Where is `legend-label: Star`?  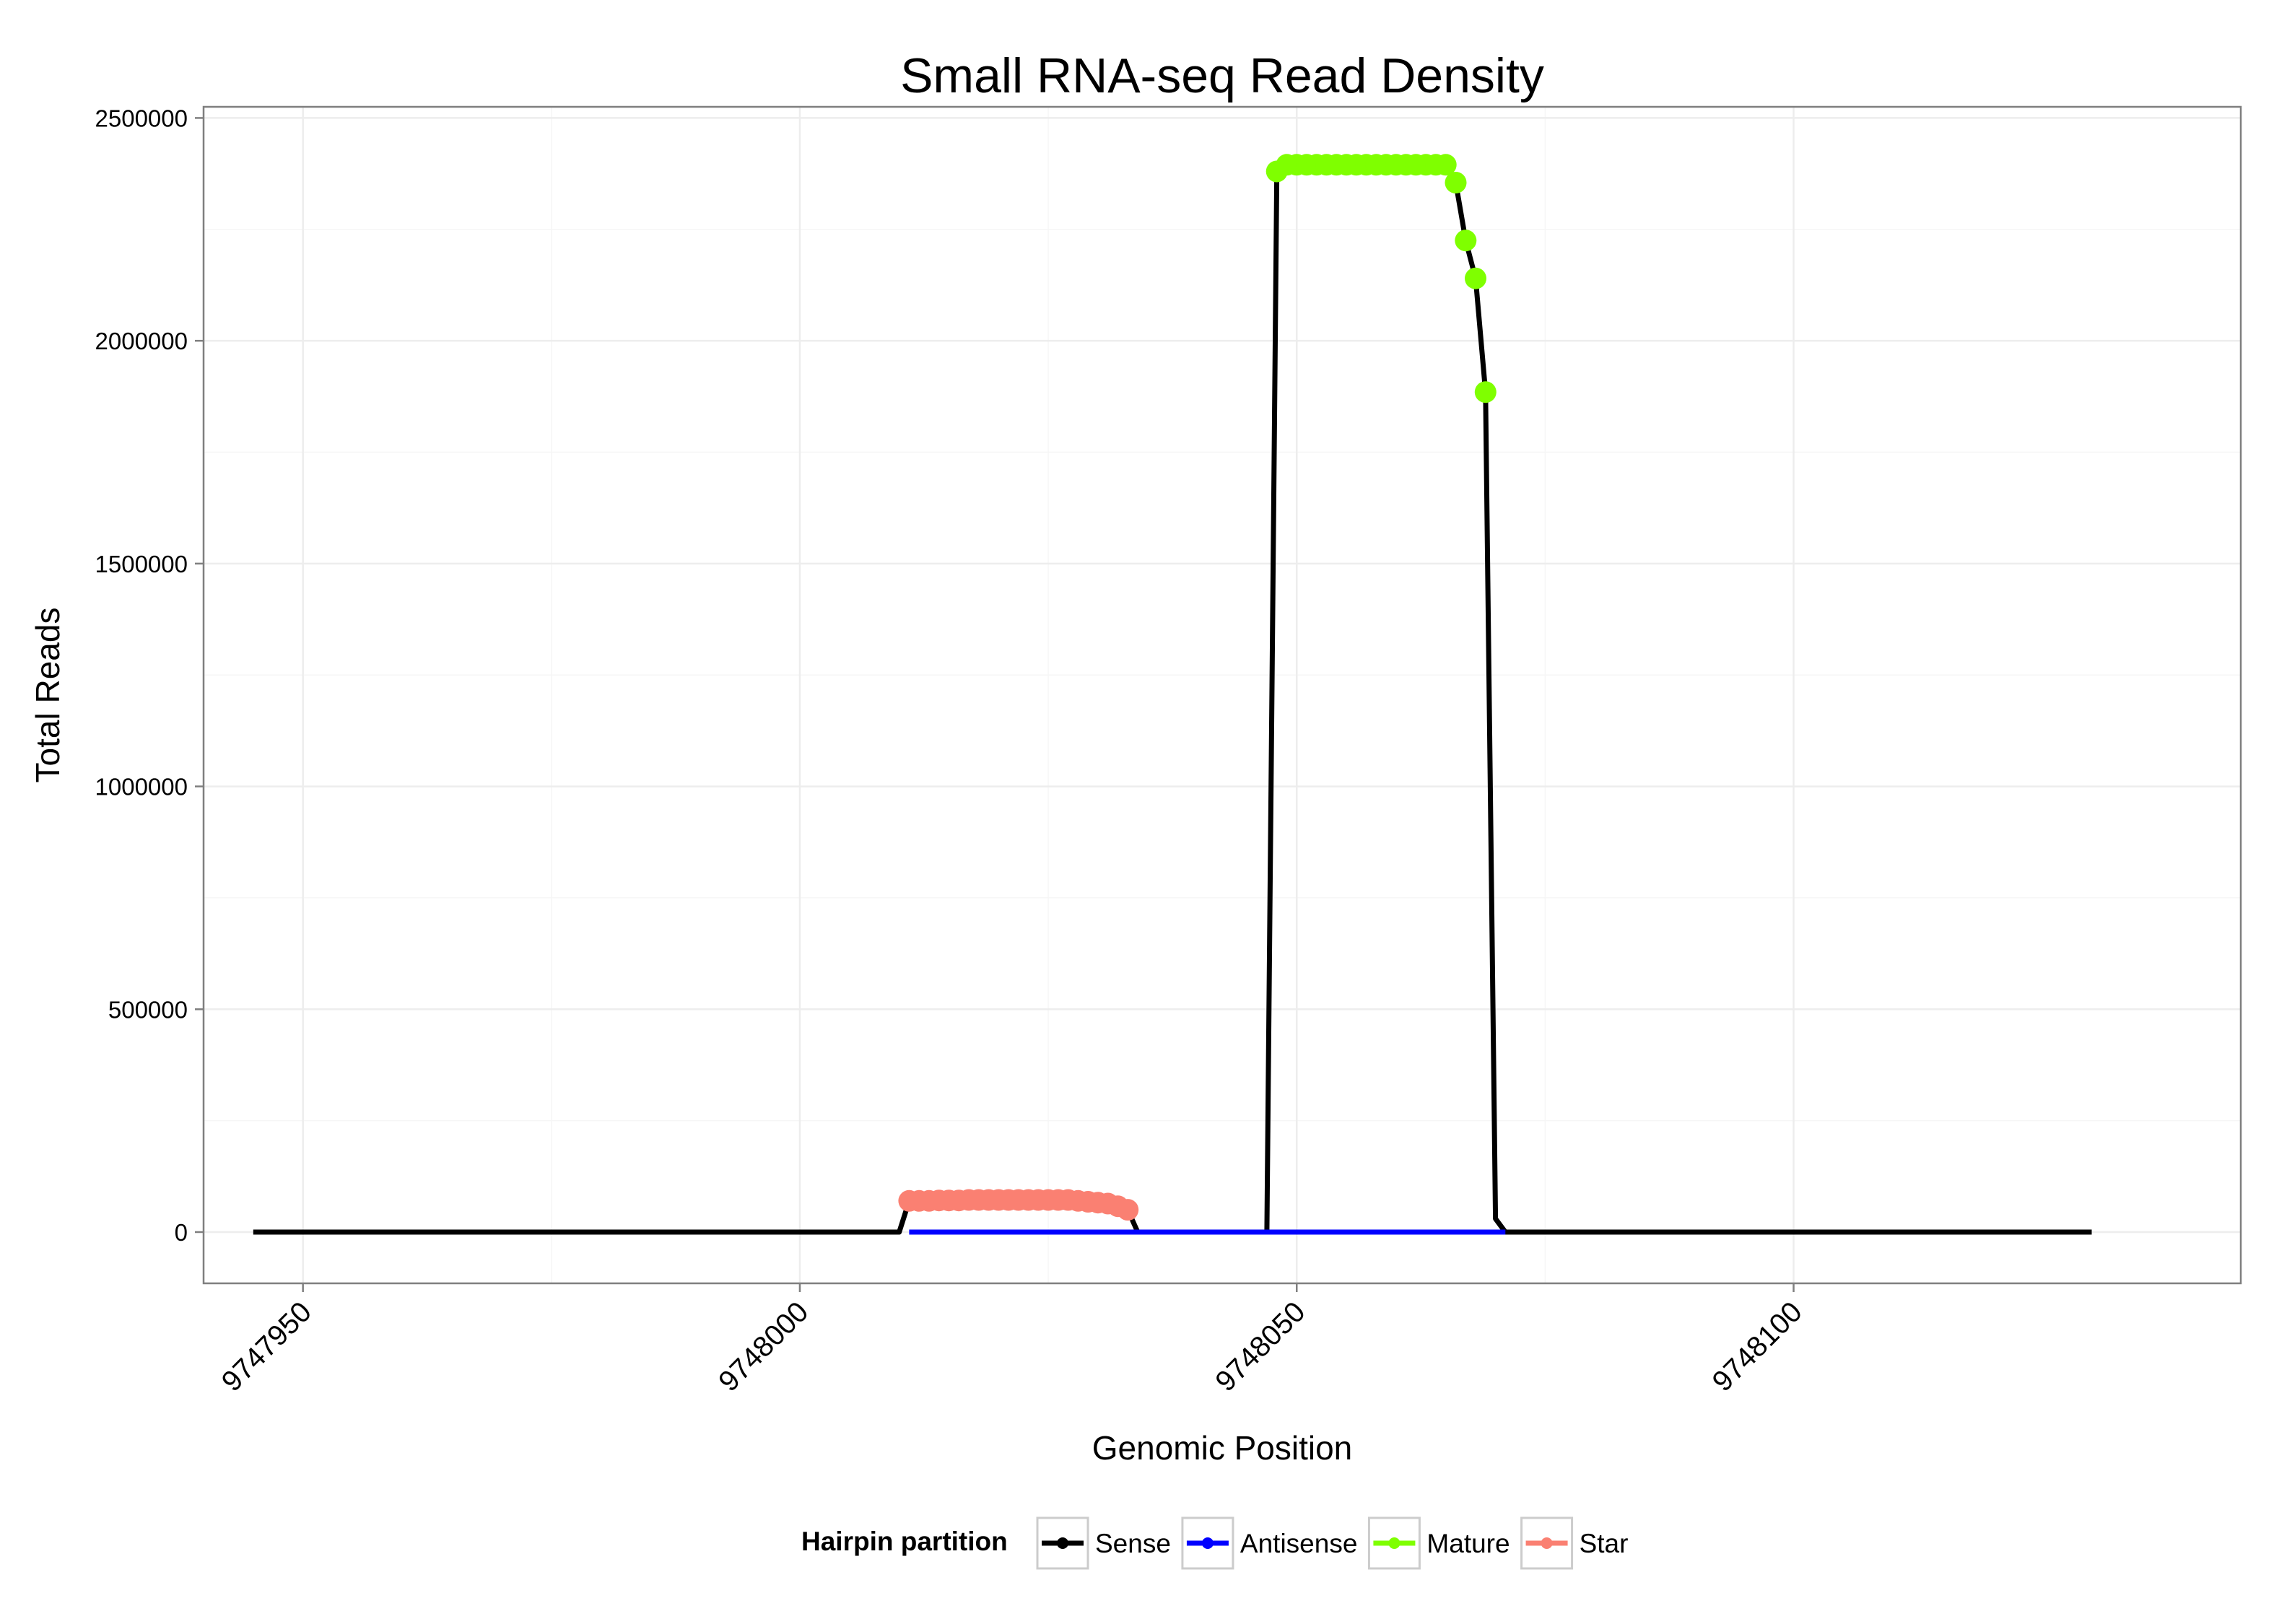 legend-label: Star is located at coordinates (1605, 1543).